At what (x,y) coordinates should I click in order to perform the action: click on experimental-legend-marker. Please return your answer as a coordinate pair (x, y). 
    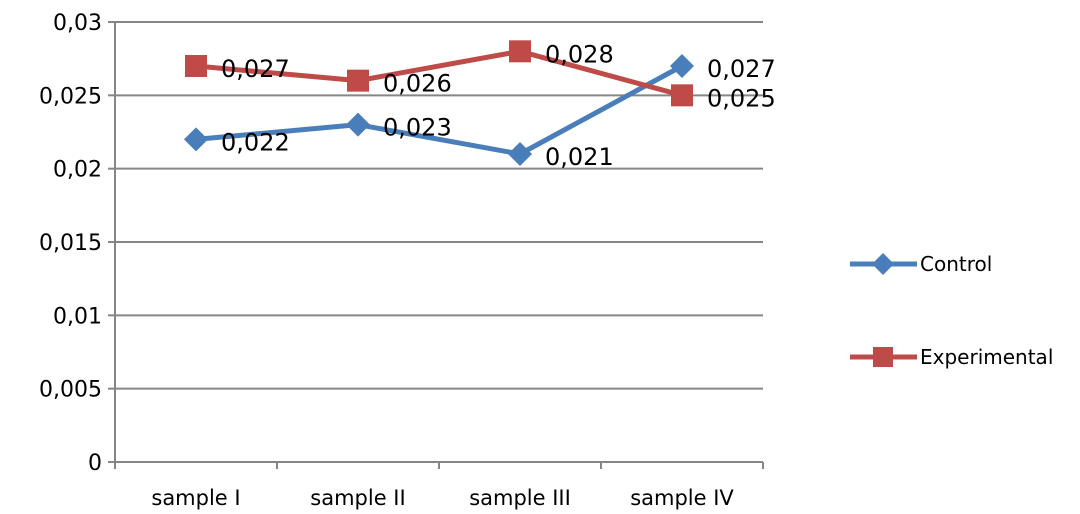
    Looking at the image, I should click on (883, 357).